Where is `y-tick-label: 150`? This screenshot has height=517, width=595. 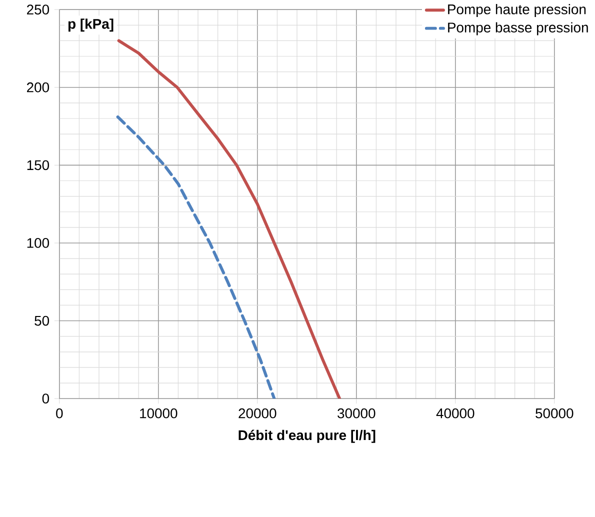
y-tick-label: 150 is located at coordinates (38, 165).